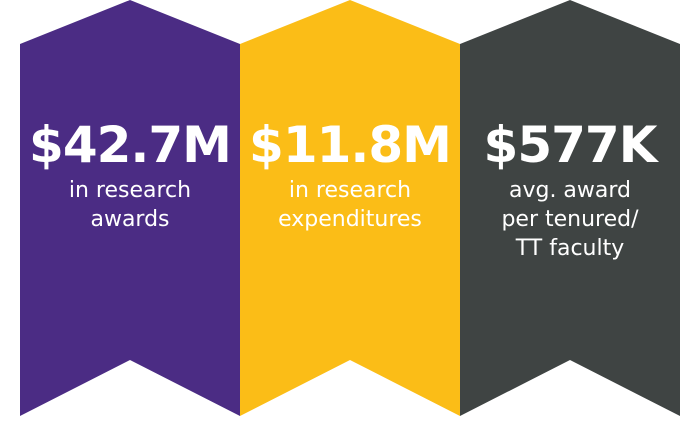  I want to click on stat-content: $11.8M in research expenditures, so click(350, 174).